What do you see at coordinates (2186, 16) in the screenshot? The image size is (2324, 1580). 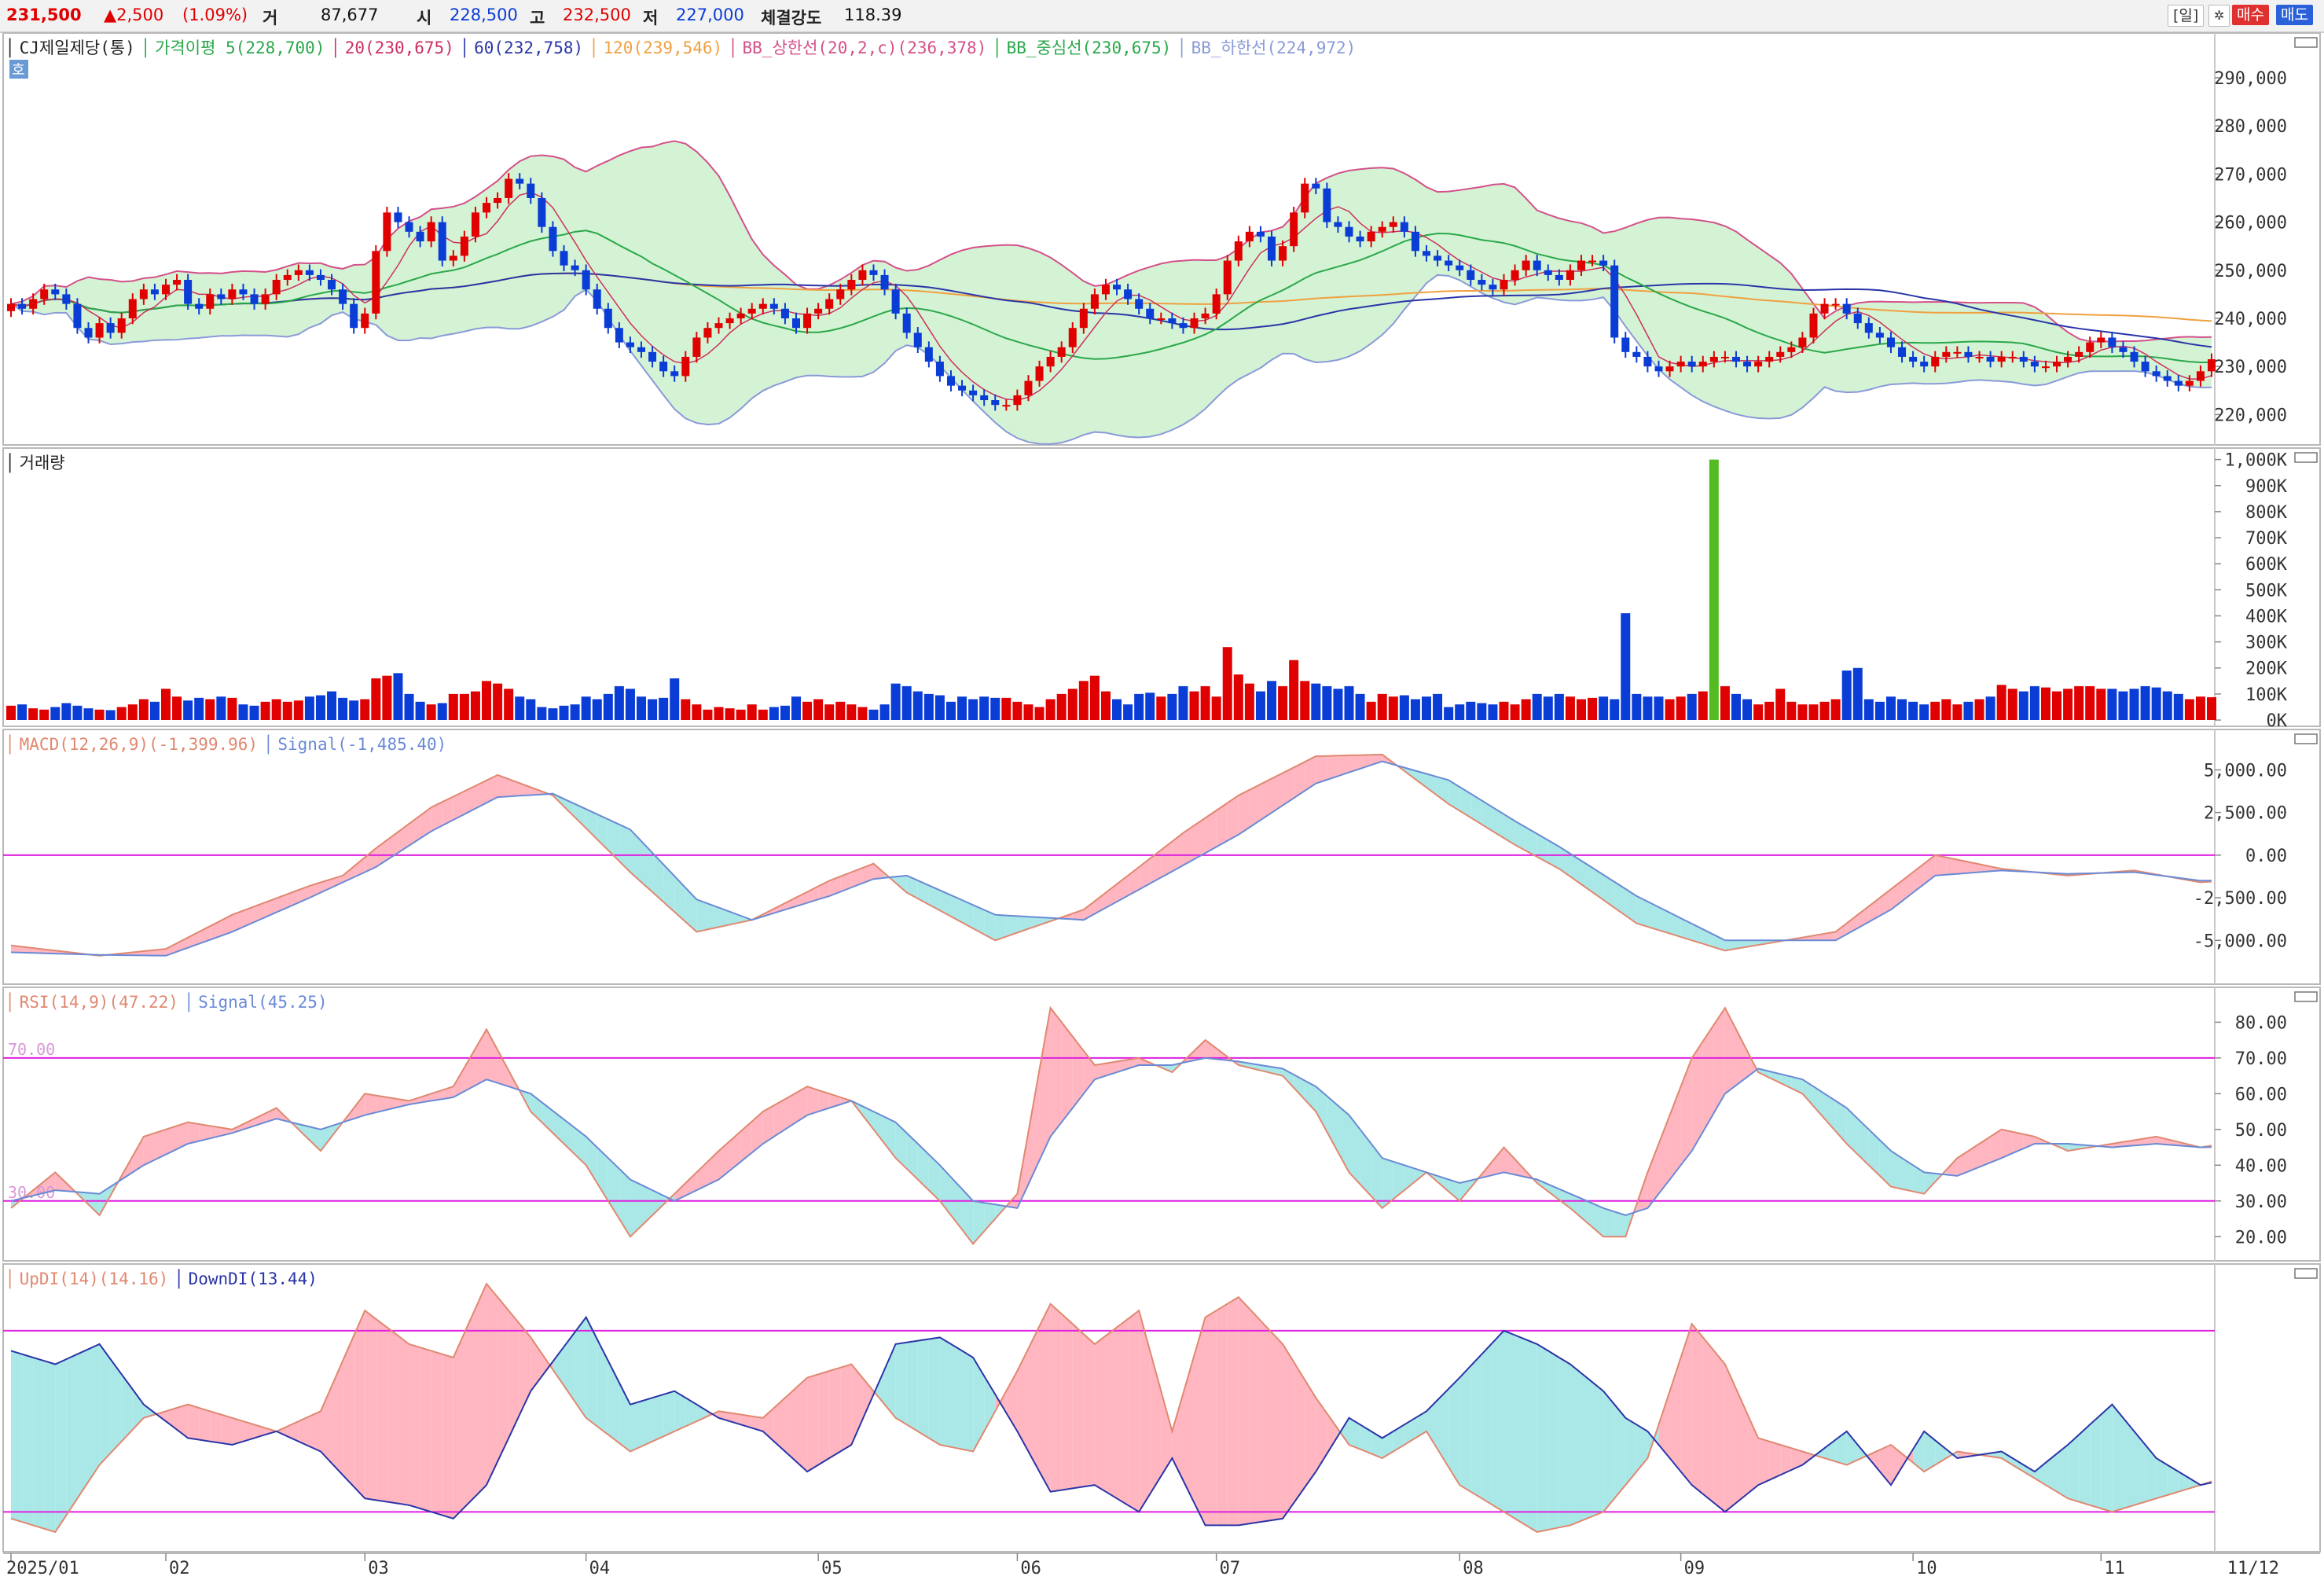 I see `period-button: [일]` at bounding box center [2186, 16].